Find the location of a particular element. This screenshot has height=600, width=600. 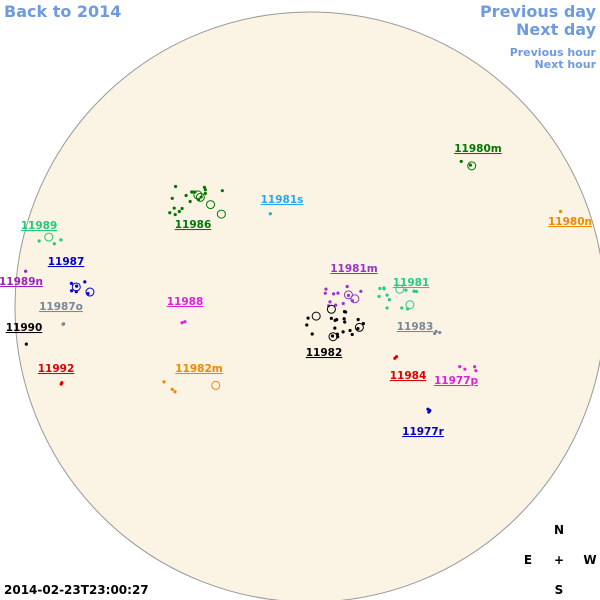

previous-day-link: Previous day is located at coordinates (538, 11).